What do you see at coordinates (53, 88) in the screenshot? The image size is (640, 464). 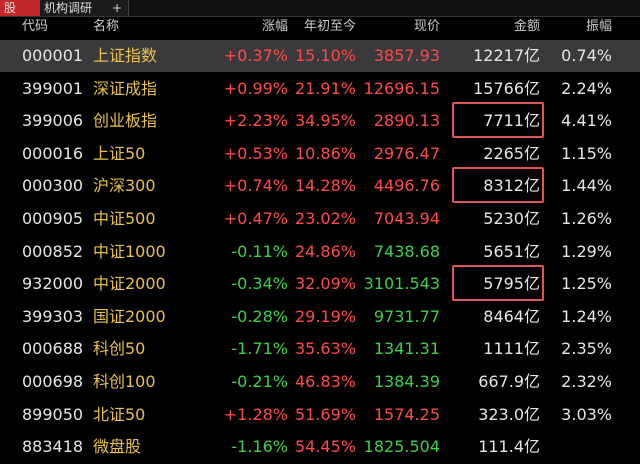 I see `code: 399001` at bounding box center [53, 88].